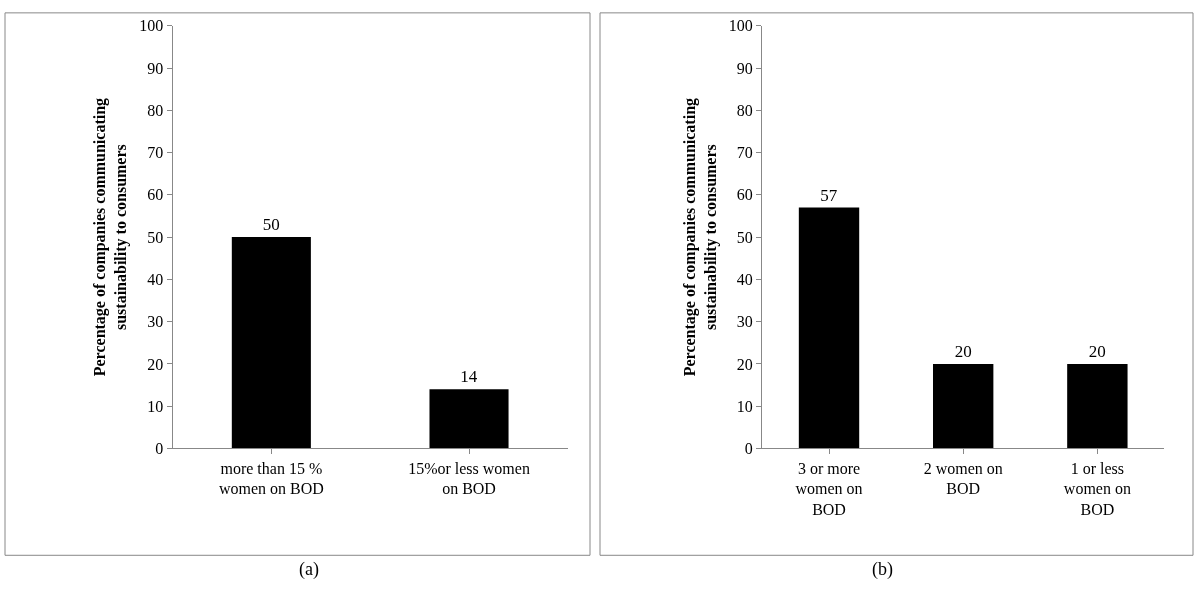 The height and width of the screenshot is (609, 1198). Describe the element at coordinates (829, 489) in the screenshot. I see `x-tick-label: 3 or more women on BOD` at that location.